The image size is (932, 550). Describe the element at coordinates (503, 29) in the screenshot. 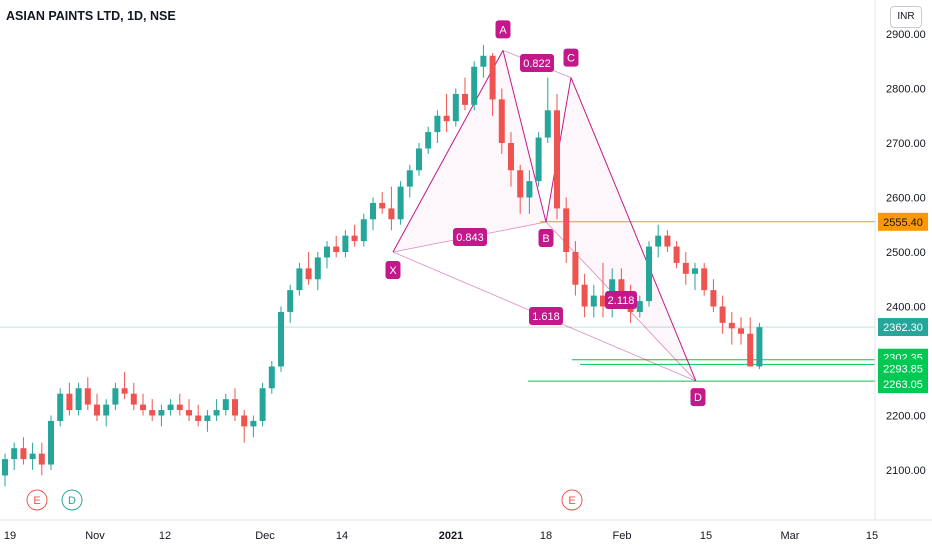

I see `point-label-a-bg` at that location.